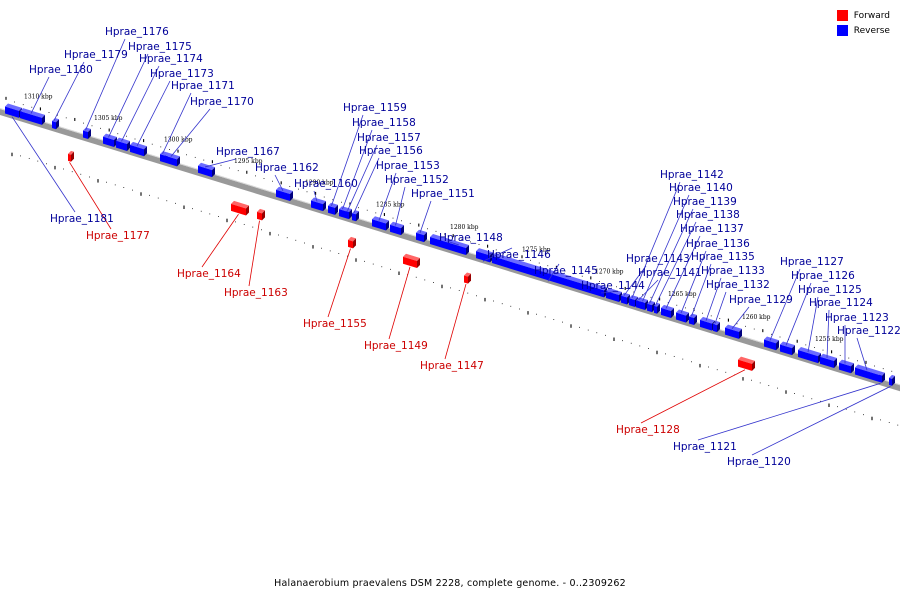  What do you see at coordinates (701, 188) in the screenshot?
I see `gene-label-hprae-1140: Hprae_1140` at bounding box center [701, 188].